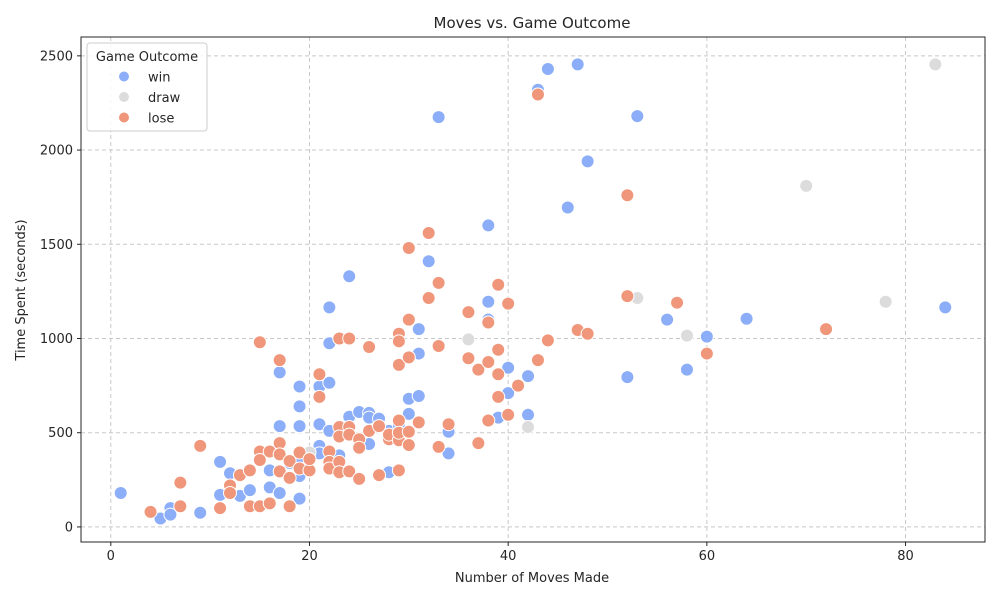  I want to click on x-tick-label: 80, so click(905, 556).